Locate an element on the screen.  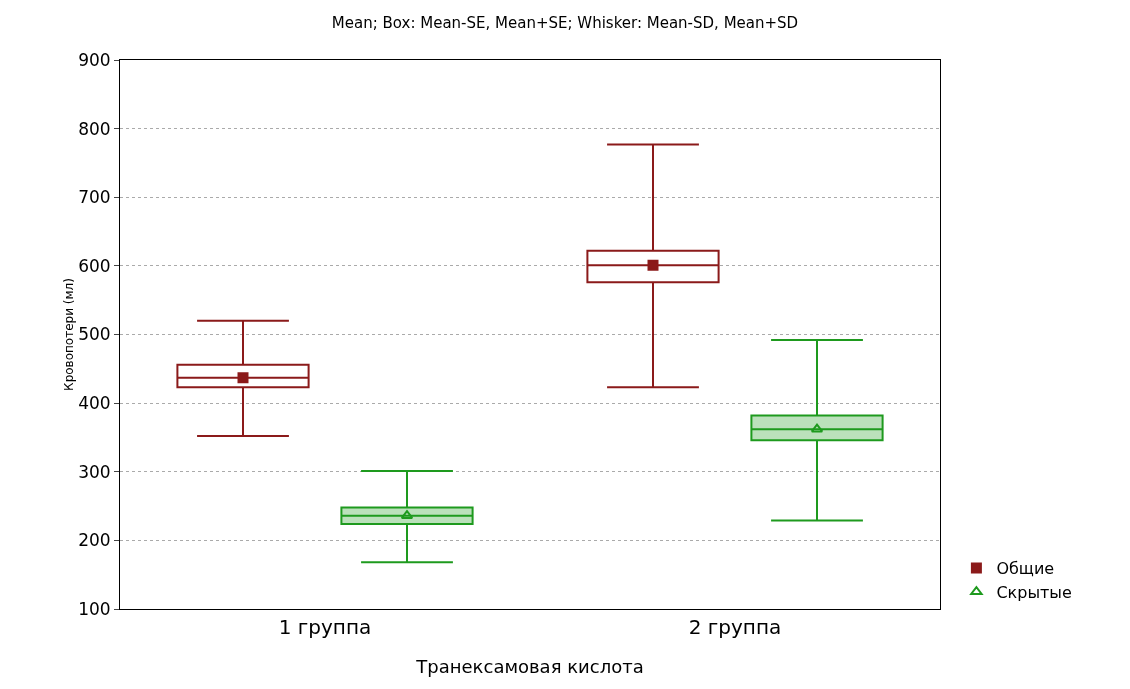
y-tick-label: 500 is located at coordinates (94, 334).